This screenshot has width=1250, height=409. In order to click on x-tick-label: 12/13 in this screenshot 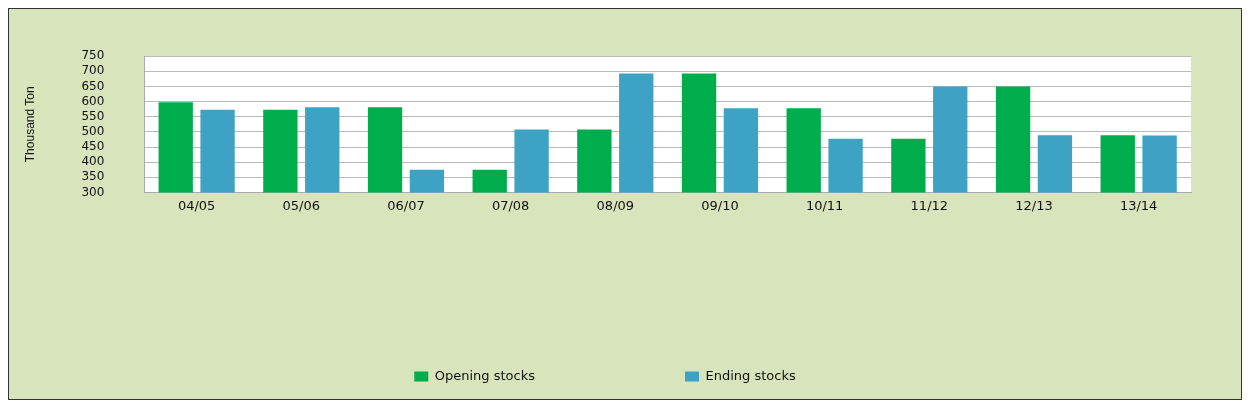, I will do `click(1034, 205)`.